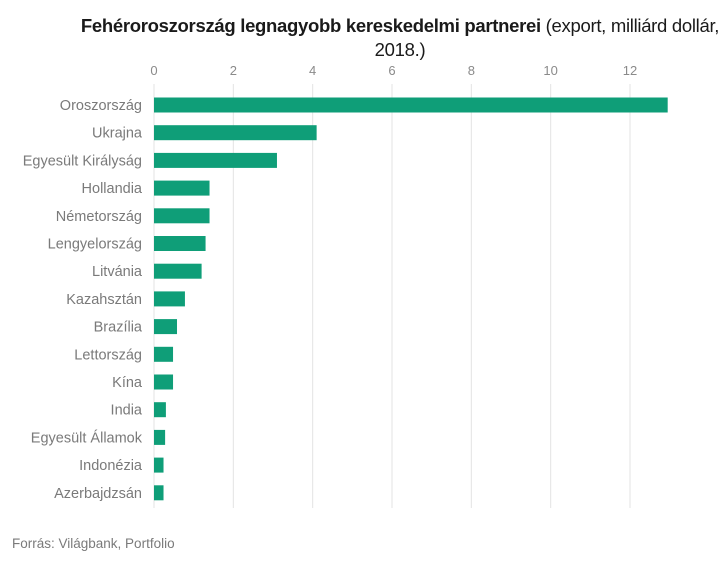 This screenshot has width=718, height=566. I want to click on category-label: Lengyelország, so click(95, 245).